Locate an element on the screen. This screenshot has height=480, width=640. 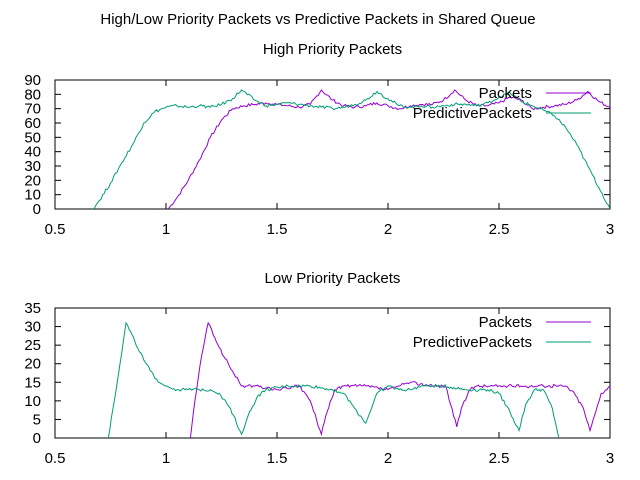
y-tick-label: 60 is located at coordinates (32, 123).